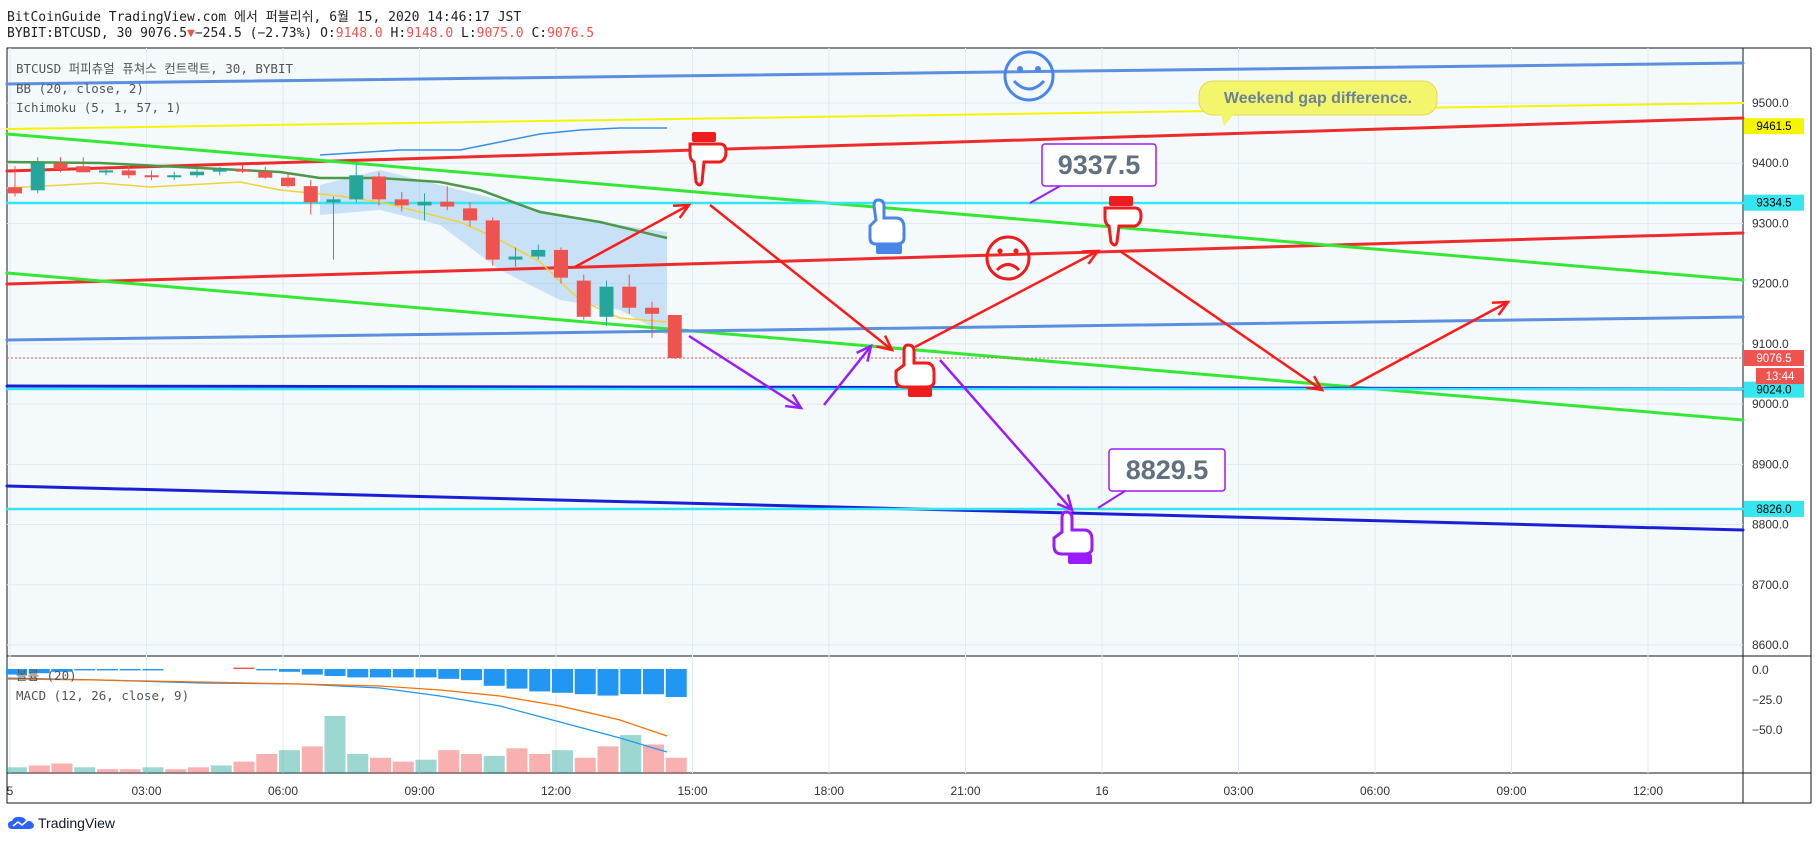  Describe the element at coordinates (337, 707) in the screenshot. I see `macd-signal-line` at that location.